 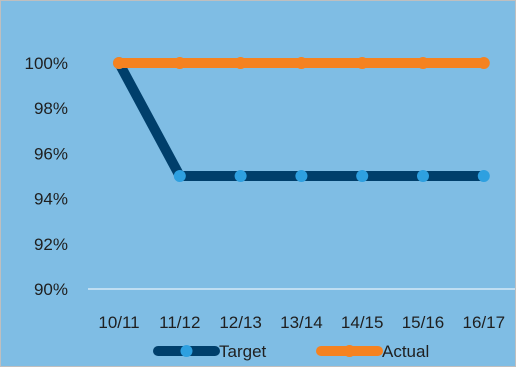 What do you see at coordinates (51, 244) in the screenshot?
I see `y-tick-label: 92%` at bounding box center [51, 244].